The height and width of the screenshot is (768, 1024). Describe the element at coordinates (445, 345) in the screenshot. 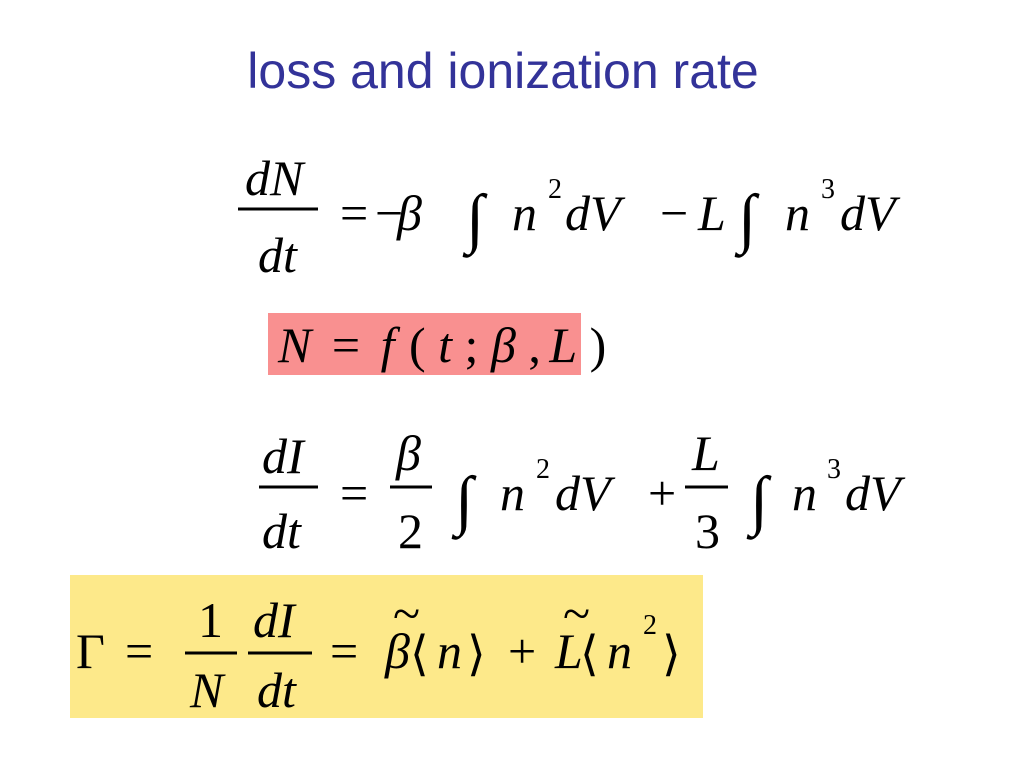

I see `math-token: t` at that location.